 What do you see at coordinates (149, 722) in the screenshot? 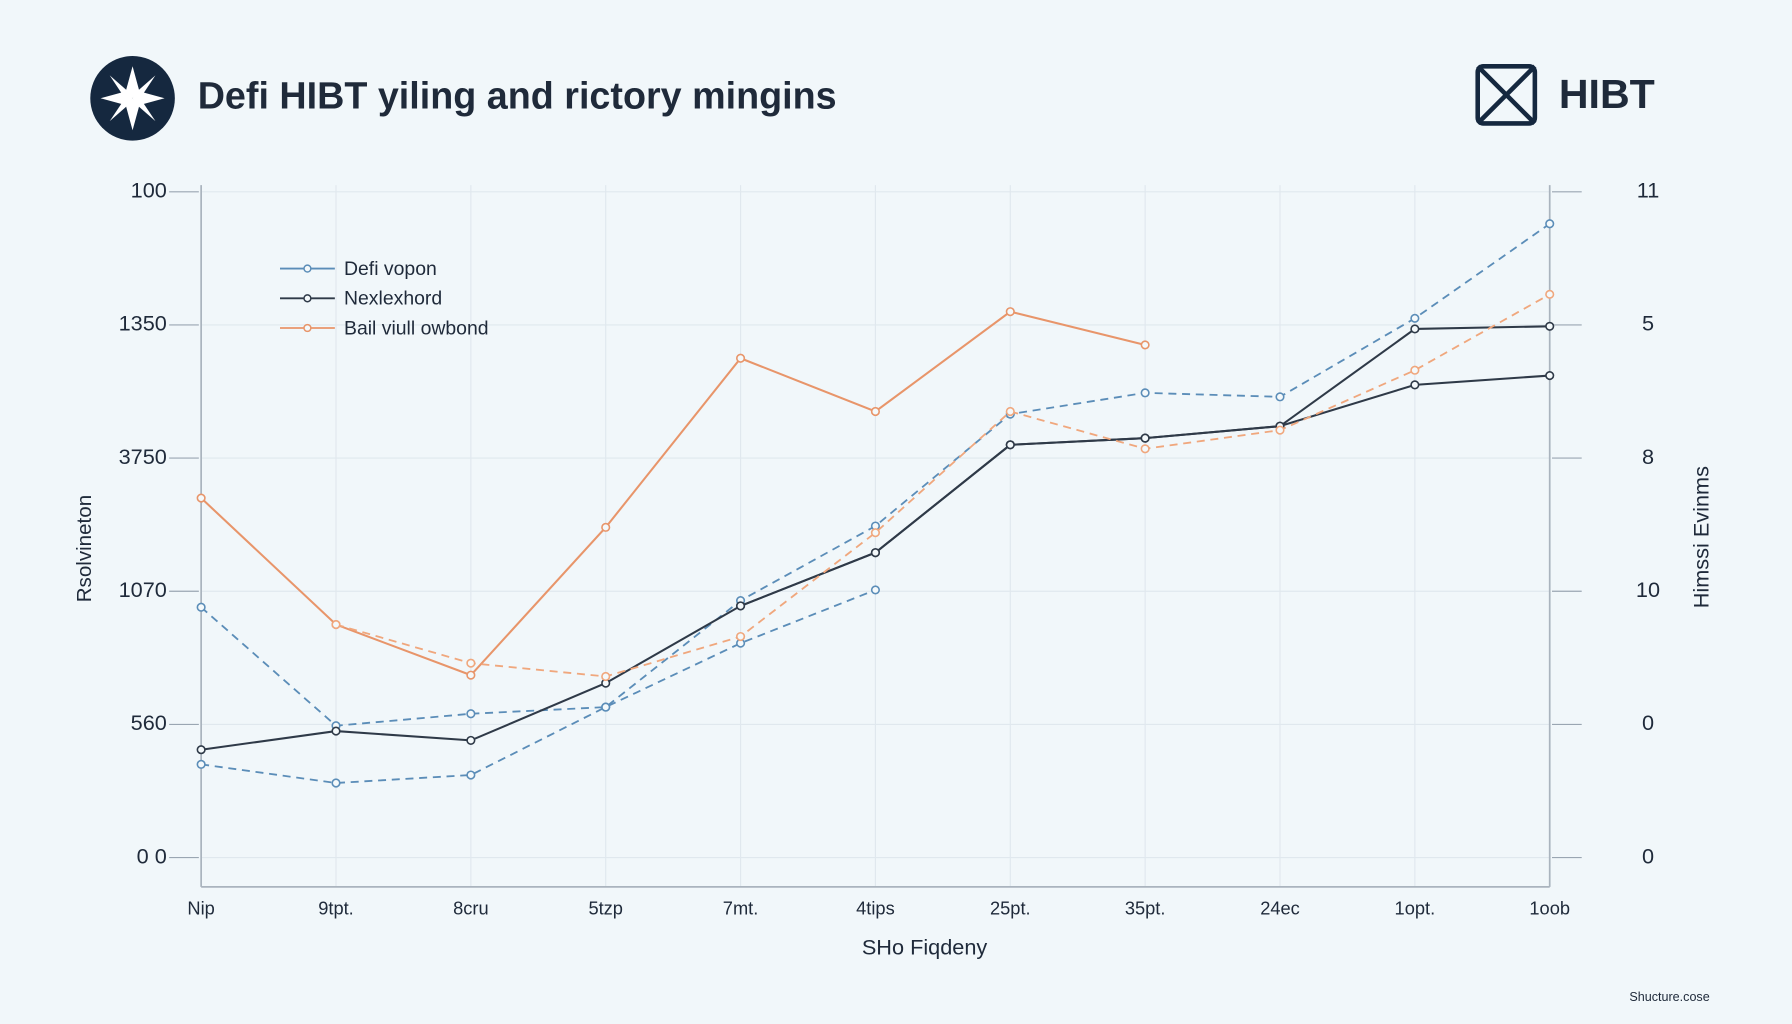
I see `y-tick-label: 560` at bounding box center [149, 722].